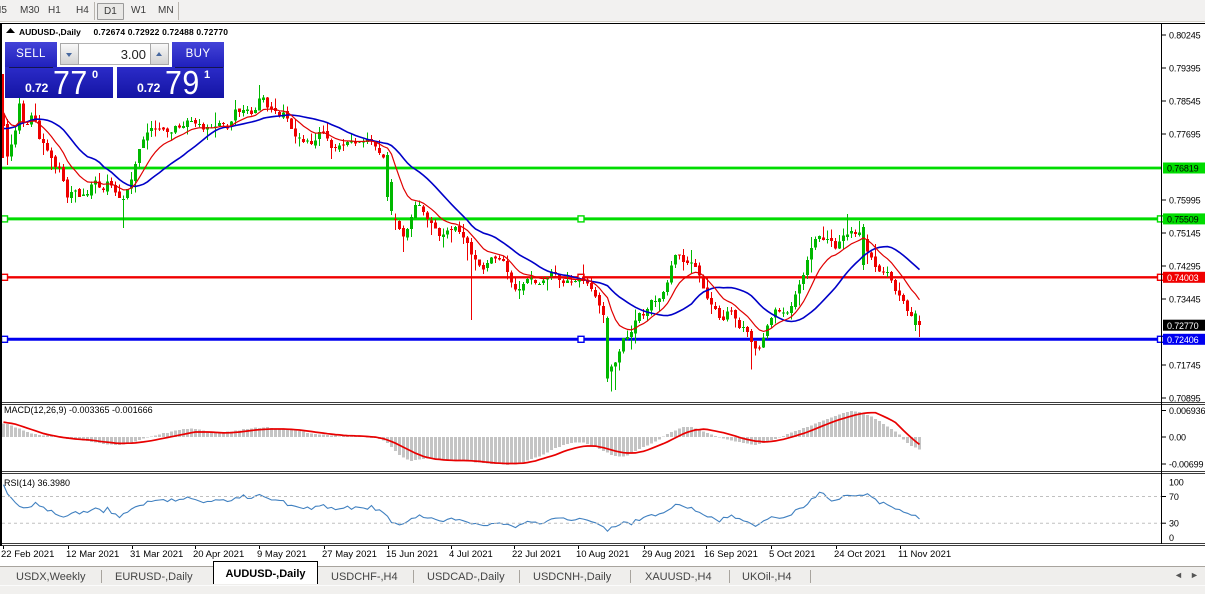  Describe the element at coordinates (471, 554) in the screenshot. I see `svg-text: 4 Jul 2021` at that location.